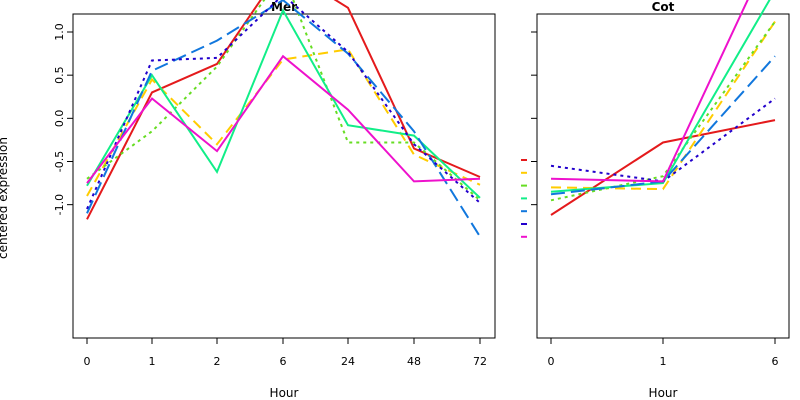  Describe the element at coordinates (59, 161) in the screenshot. I see `y-tick-label: -0.5` at that location.